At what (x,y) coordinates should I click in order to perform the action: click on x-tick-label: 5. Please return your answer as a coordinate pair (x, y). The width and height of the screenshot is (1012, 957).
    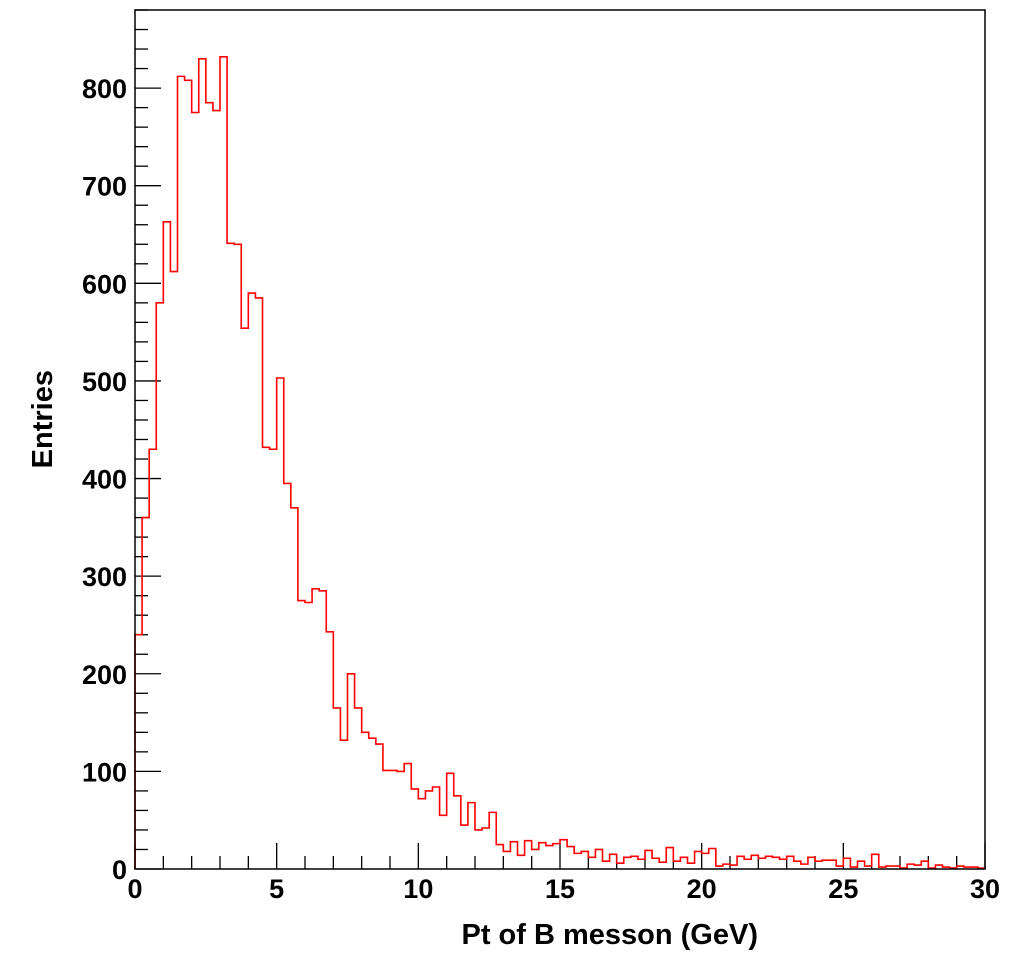
    Looking at the image, I should click on (276, 889).